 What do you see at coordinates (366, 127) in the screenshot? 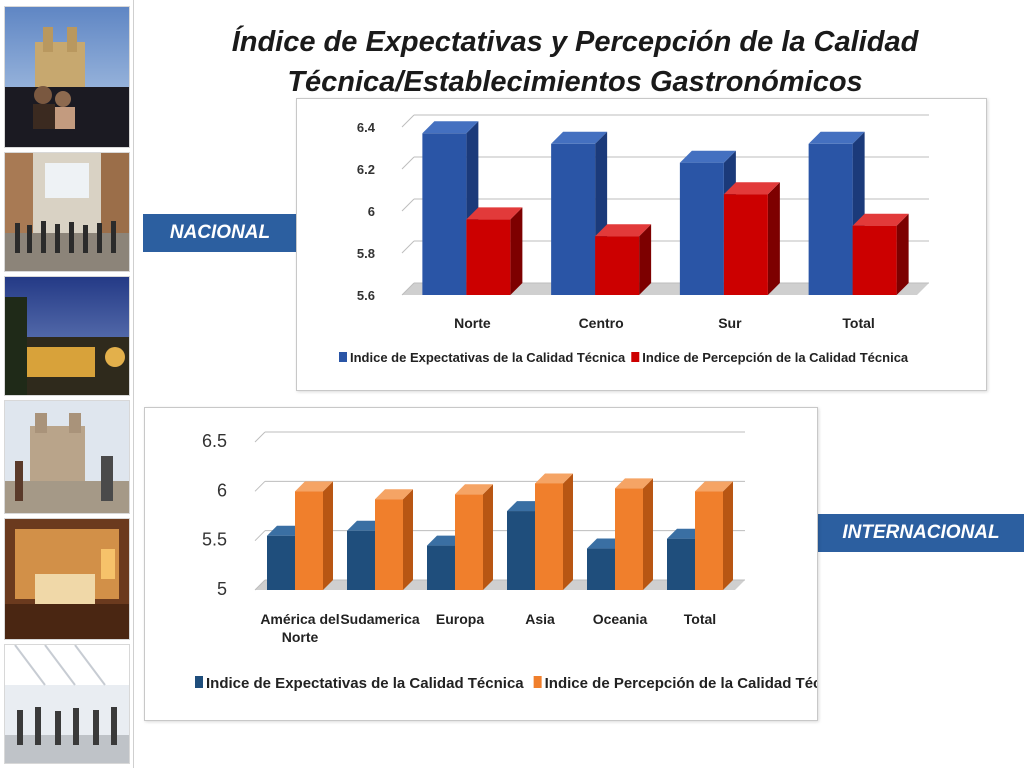
I see `nacional-y-tick-label: 6.4` at bounding box center [366, 127].